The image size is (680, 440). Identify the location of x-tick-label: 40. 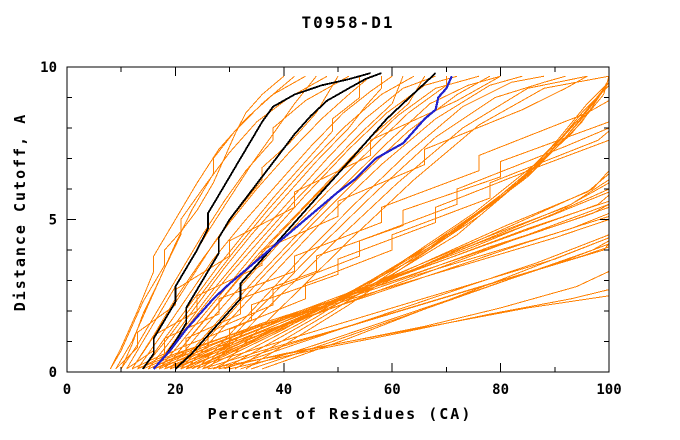
(283, 390).